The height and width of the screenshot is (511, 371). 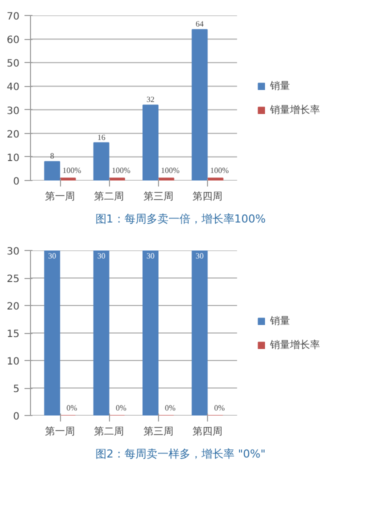 What do you see at coordinates (13, 334) in the screenshot?
I see `y-tick-label: 15` at bounding box center [13, 334].